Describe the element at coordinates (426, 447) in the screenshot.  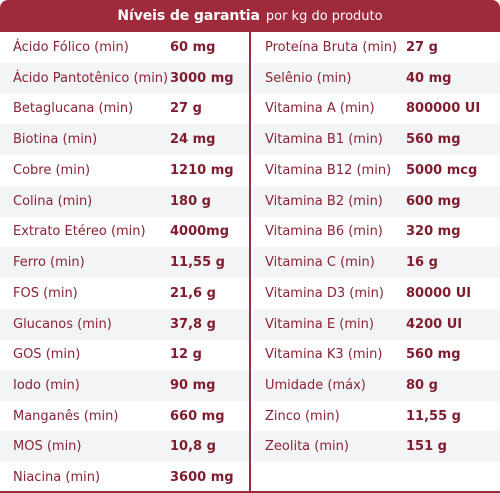
I see `nutrient-value: 151 g` at that location.